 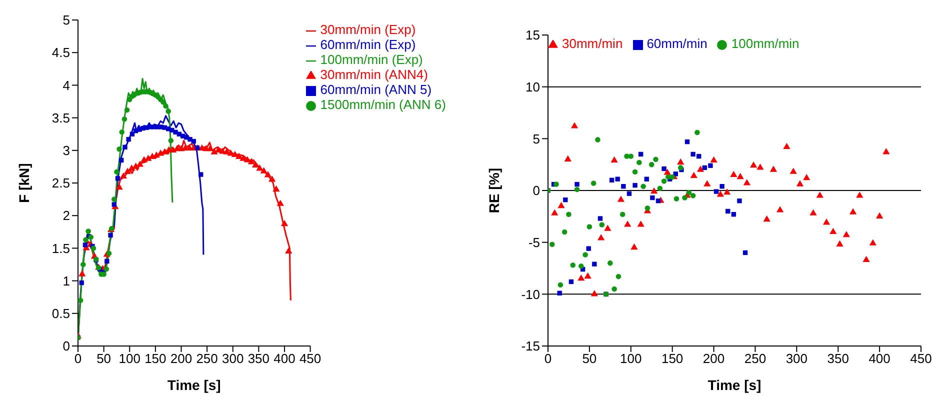 What do you see at coordinates (376, 89) in the screenshot?
I see `legend-label: 60mm/min (ANN 5)` at bounding box center [376, 89].